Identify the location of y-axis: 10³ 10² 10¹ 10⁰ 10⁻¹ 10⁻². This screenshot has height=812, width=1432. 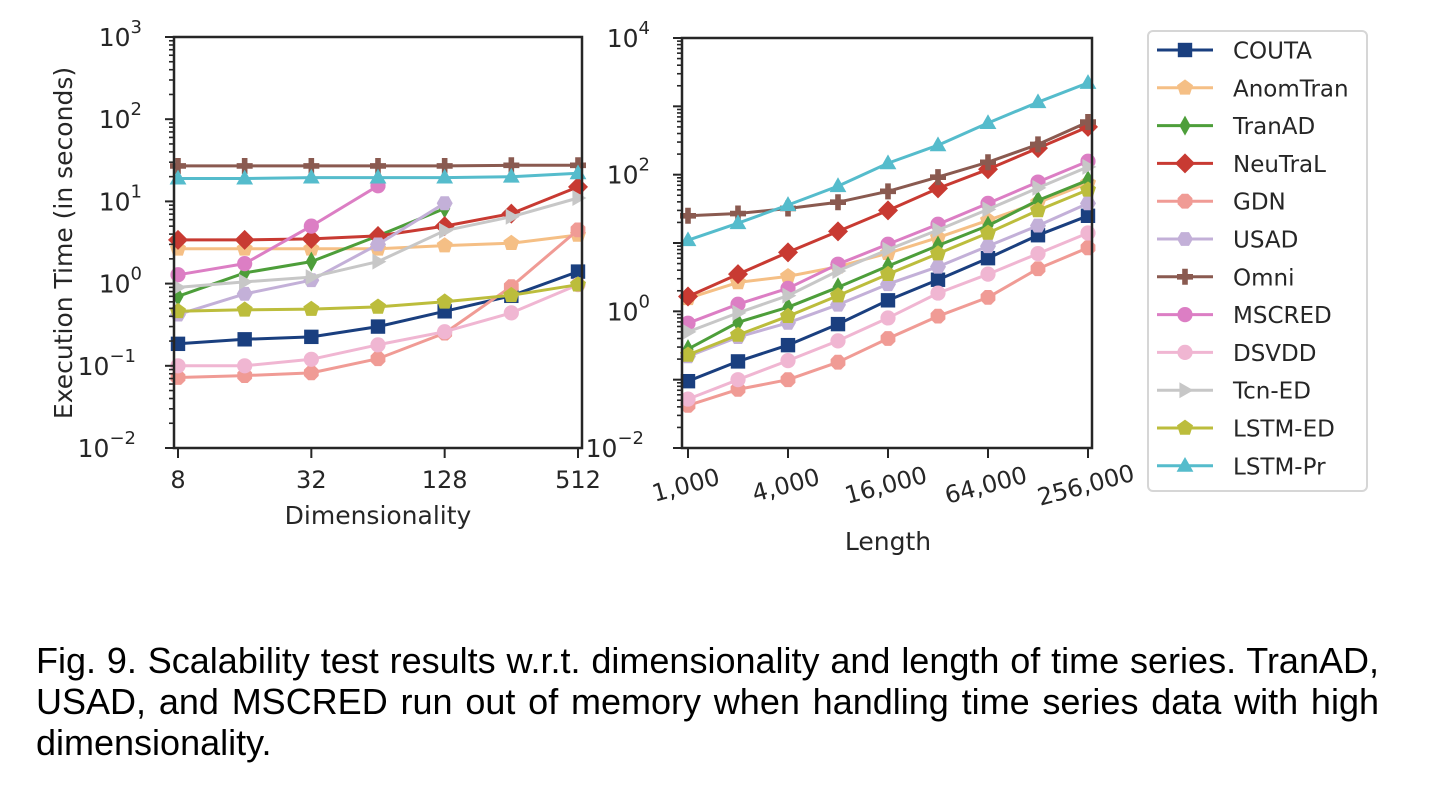
(126, 240).